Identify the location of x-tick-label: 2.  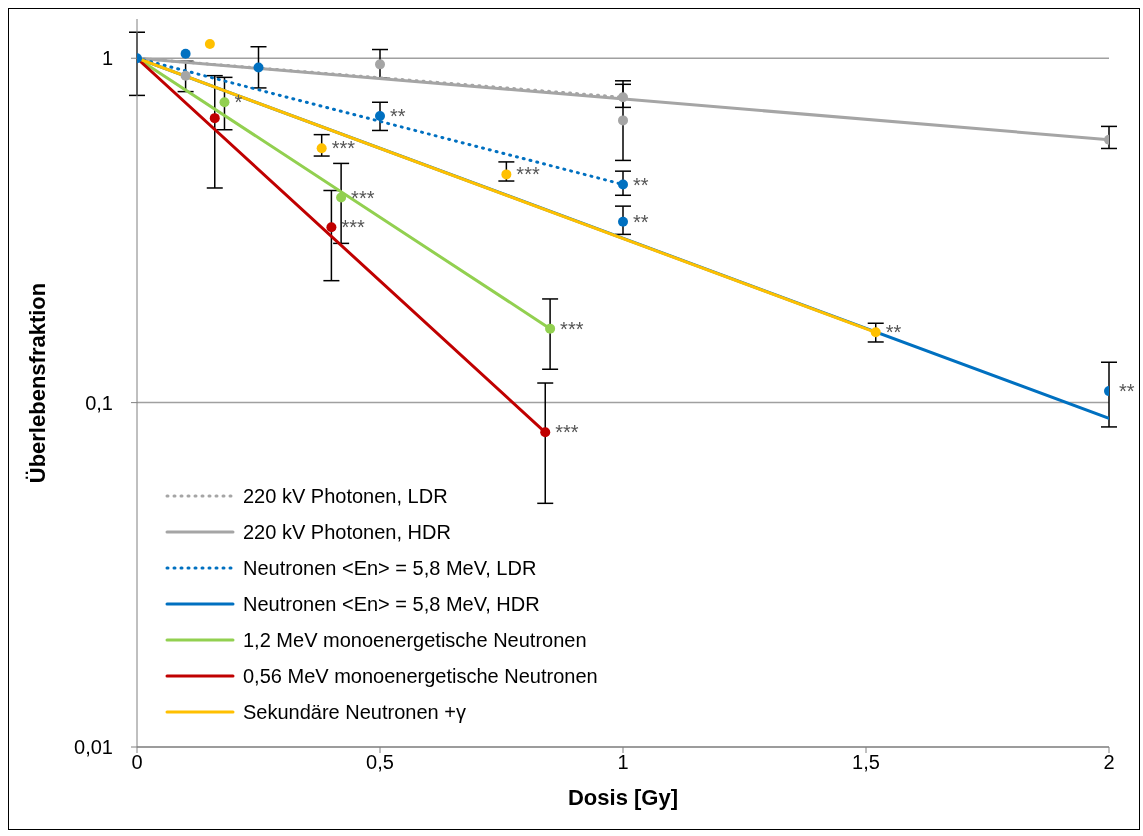
(1109, 762).